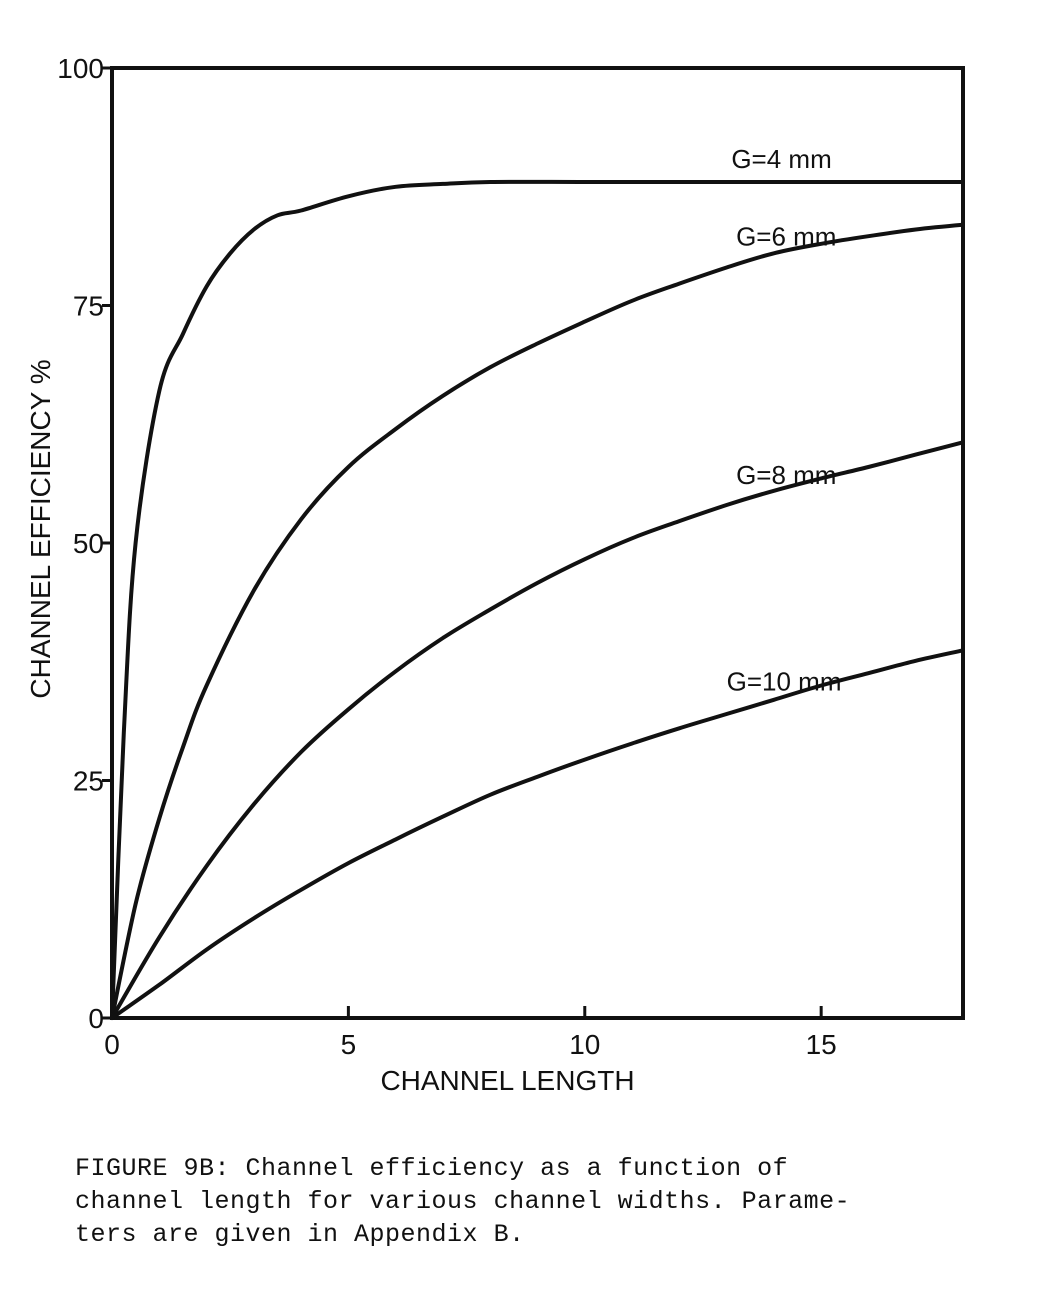  Describe the element at coordinates (507, 1080) in the screenshot. I see `x-axis-title: CHANNEL LENGTH` at that location.